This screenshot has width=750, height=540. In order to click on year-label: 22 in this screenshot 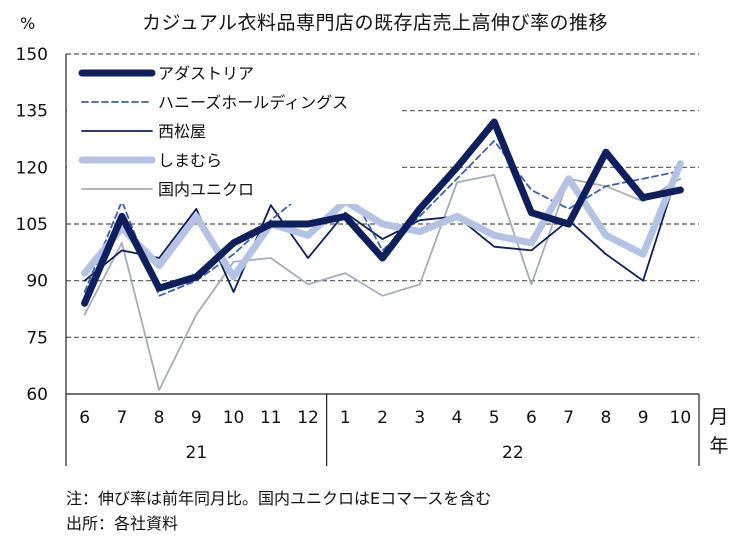, I will do `click(513, 453)`.